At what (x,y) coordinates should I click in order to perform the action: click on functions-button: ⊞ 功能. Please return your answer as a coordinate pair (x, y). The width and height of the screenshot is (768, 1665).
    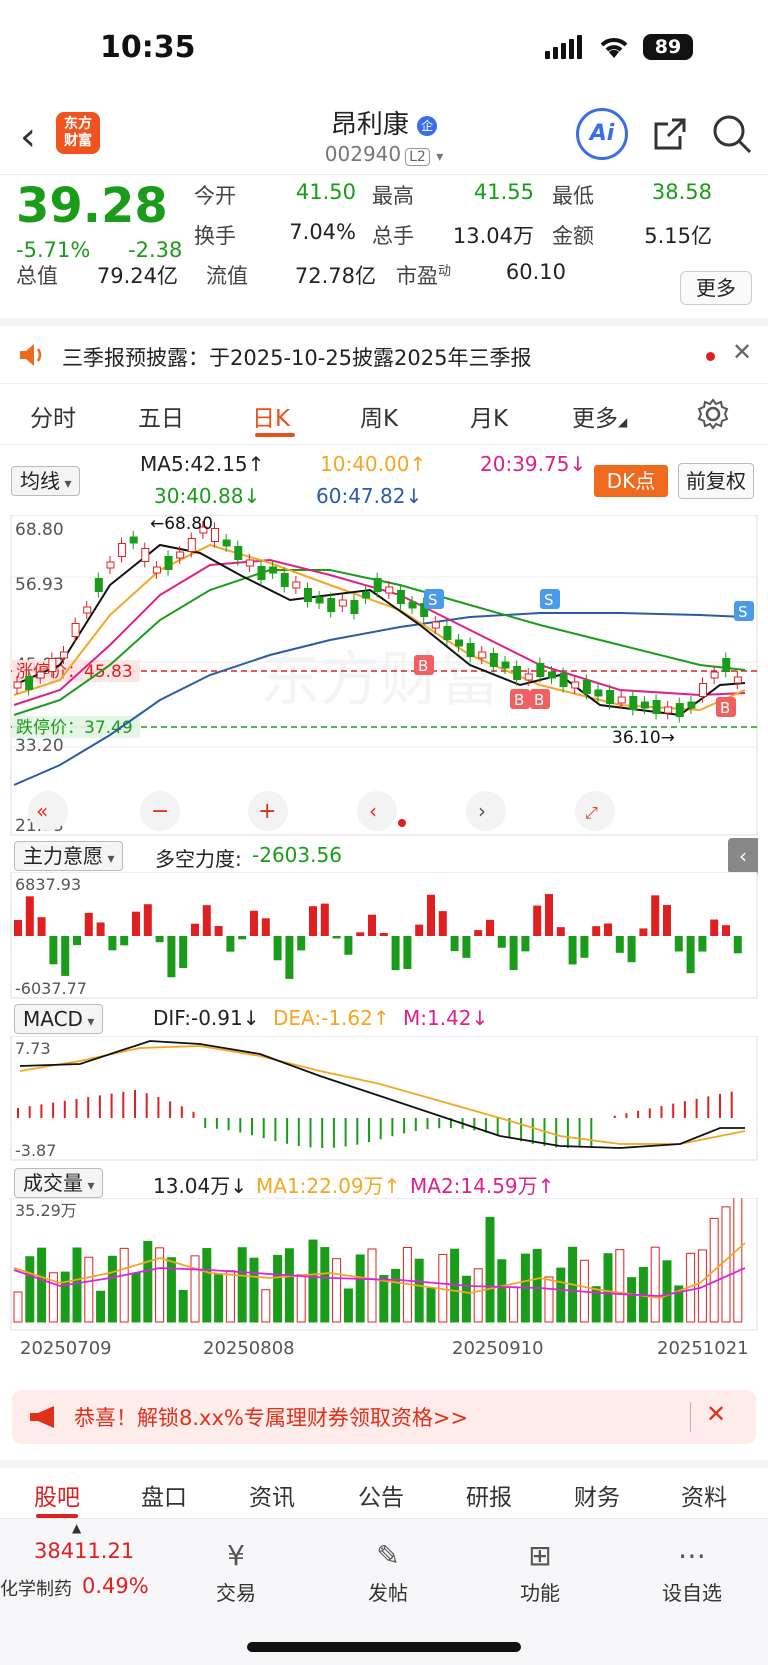
    Looking at the image, I should click on (540, 1572).